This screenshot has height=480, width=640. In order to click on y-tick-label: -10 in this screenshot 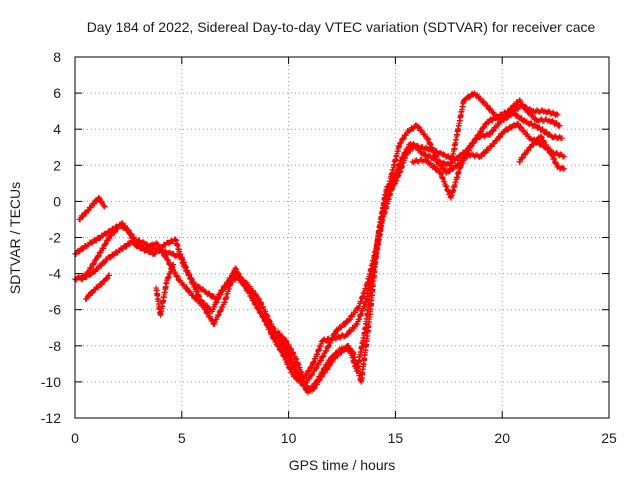, I will do `click(51, 382)`.